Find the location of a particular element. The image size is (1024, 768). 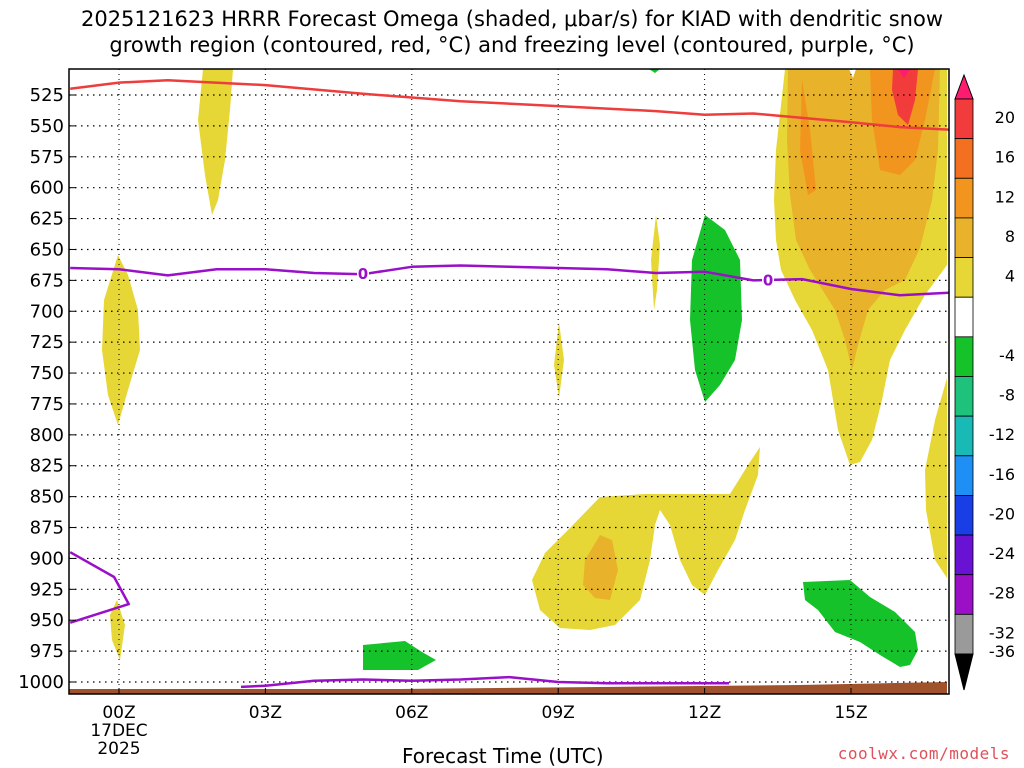

colorbar-label: -32 is located at coordinates (1002, 632).